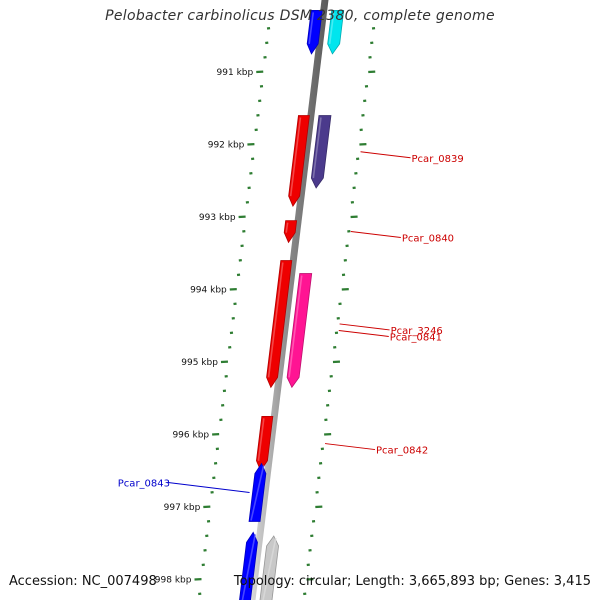 This screenshot has height=600, width=600. I want to click on gene-label: Pcar_0842, so click(402, 451).